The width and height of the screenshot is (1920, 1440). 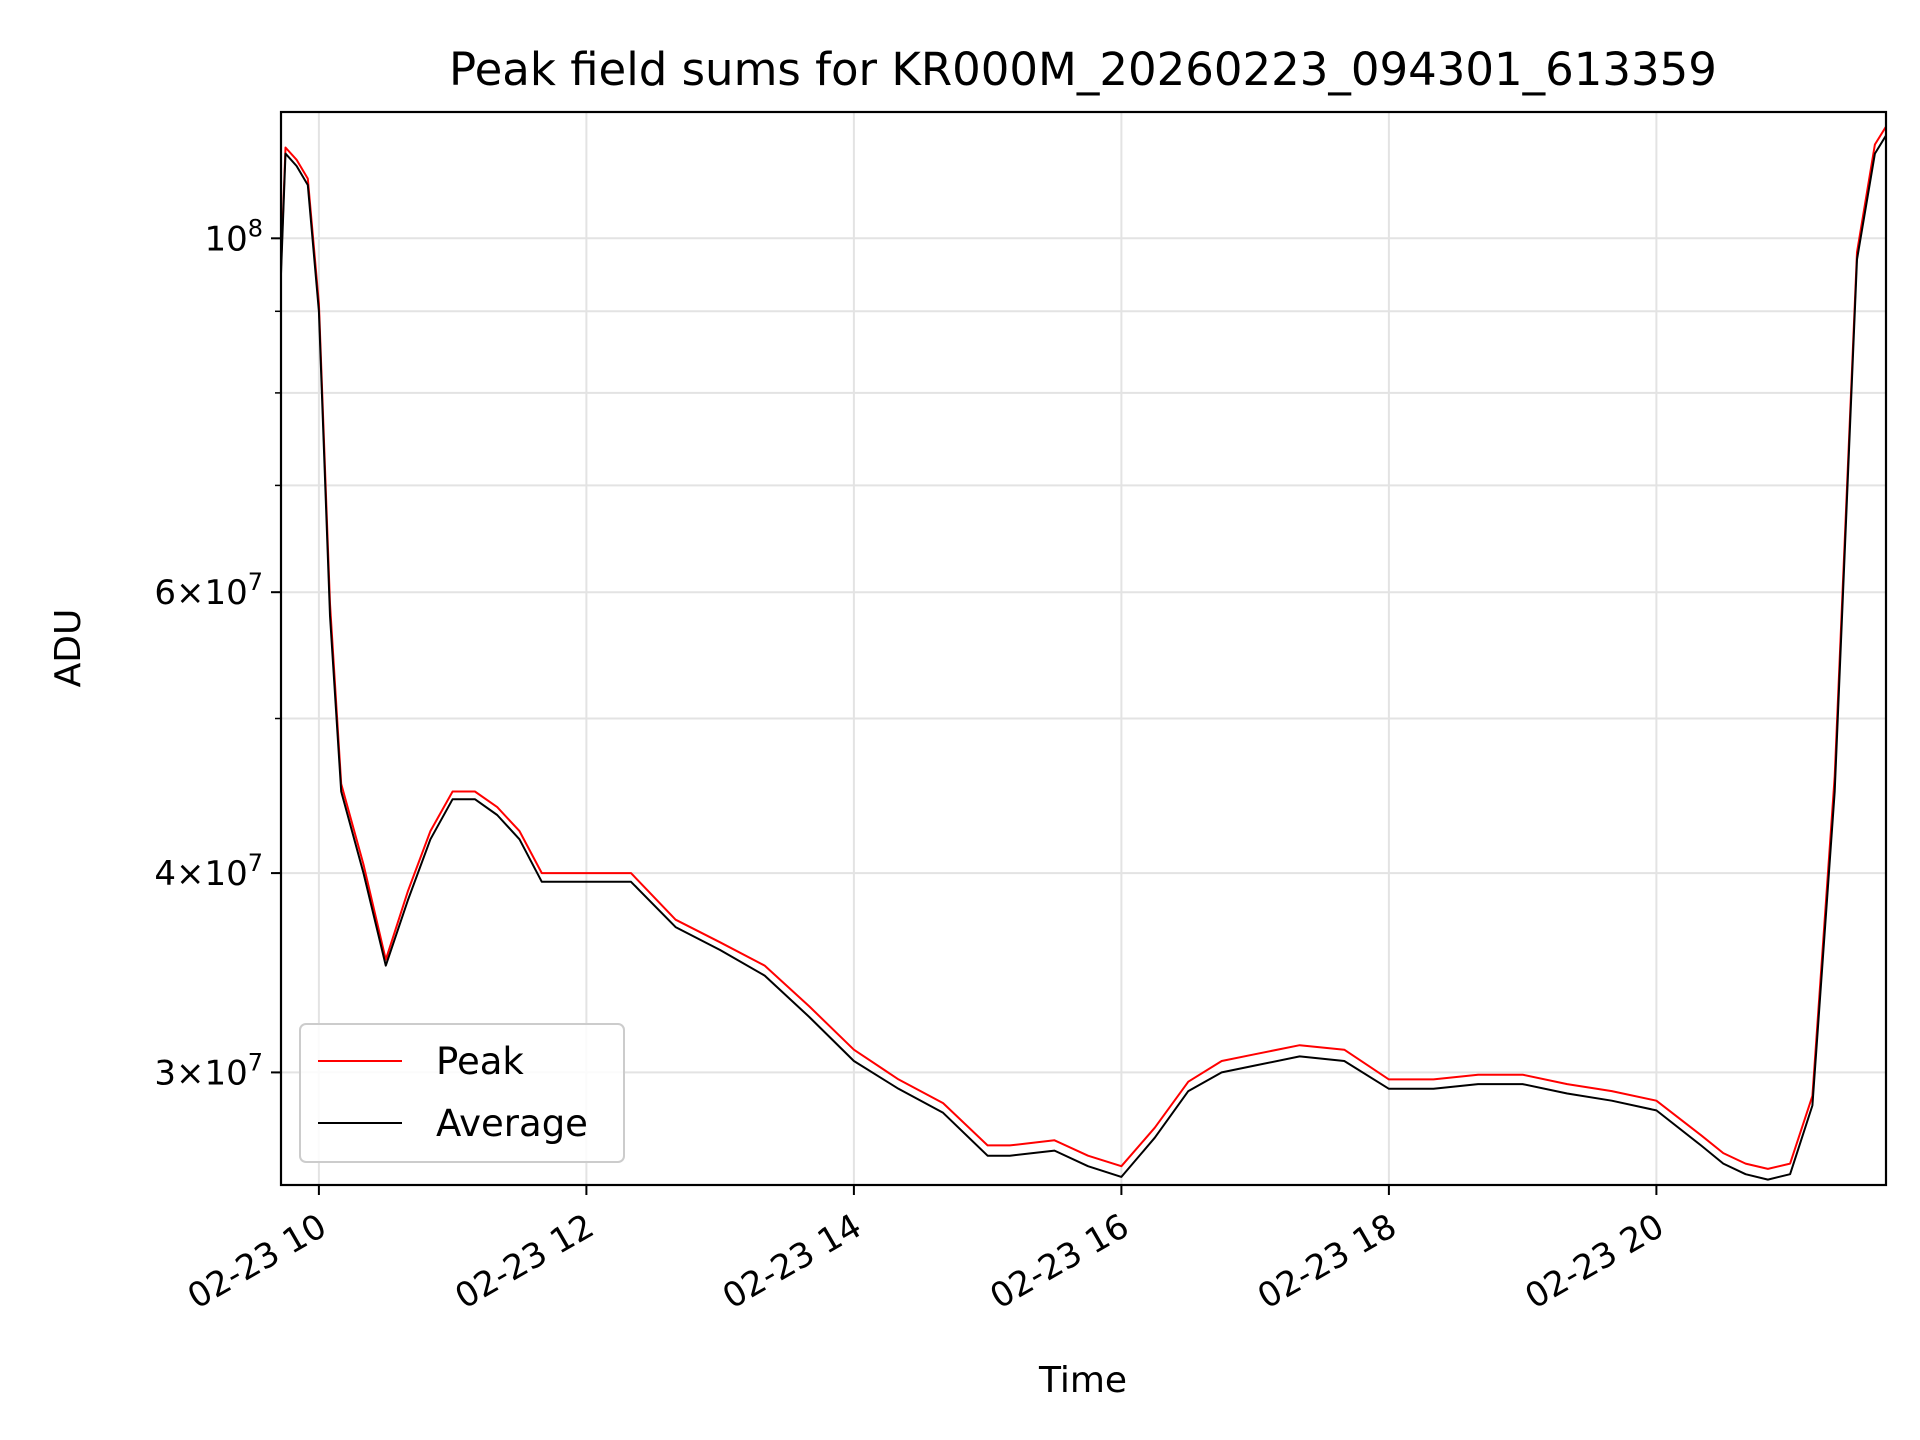 I want to click on y-tick-label: 6×107, so click(x=208, y=590).